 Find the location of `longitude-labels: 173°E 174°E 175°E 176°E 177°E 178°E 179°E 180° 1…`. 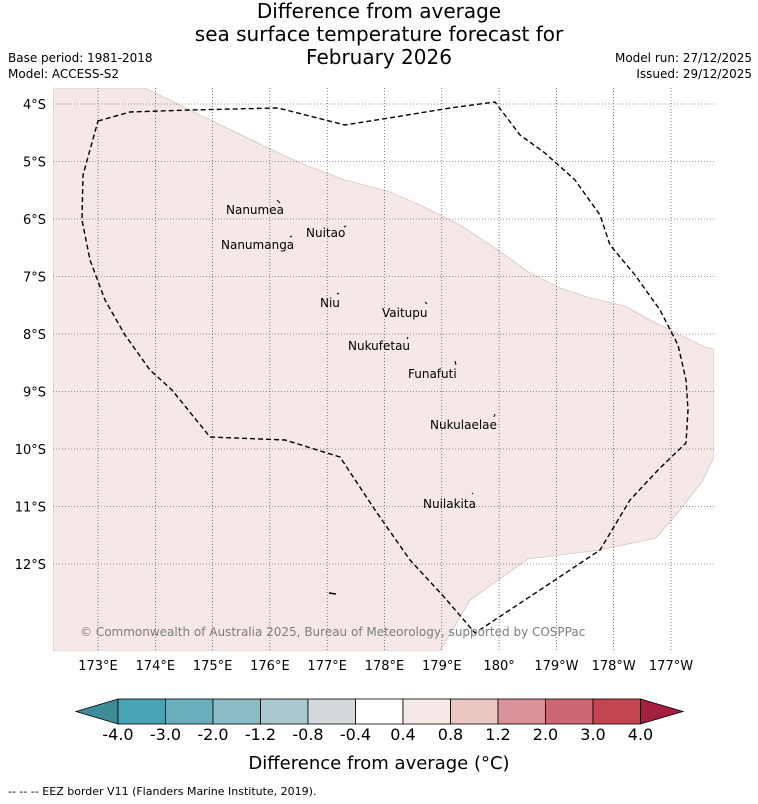

longitude-labels: 173°E 174°E 175°E 176°E 177°E 178°E 179°E 180° 1… is located at coordinates (385, 666).